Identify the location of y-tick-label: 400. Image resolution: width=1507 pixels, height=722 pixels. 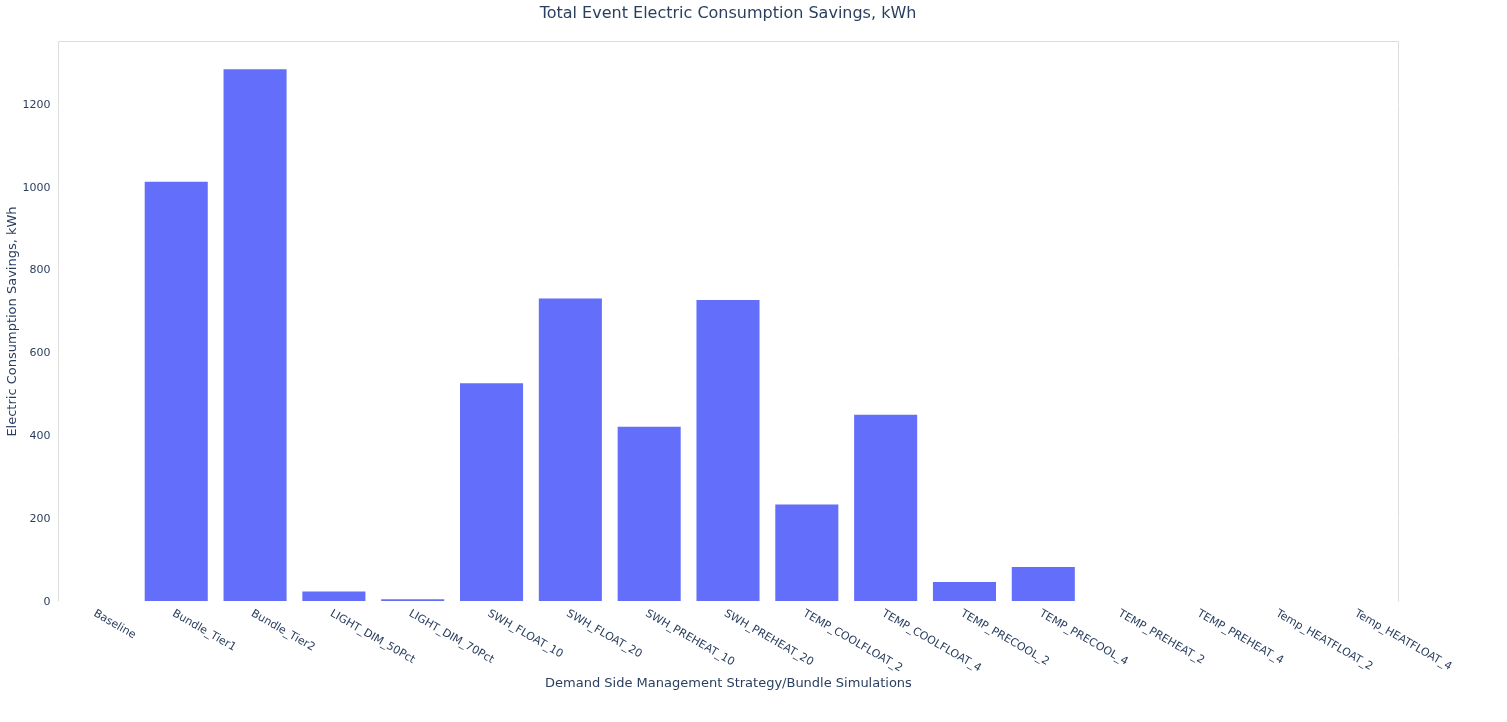
(40, 435).